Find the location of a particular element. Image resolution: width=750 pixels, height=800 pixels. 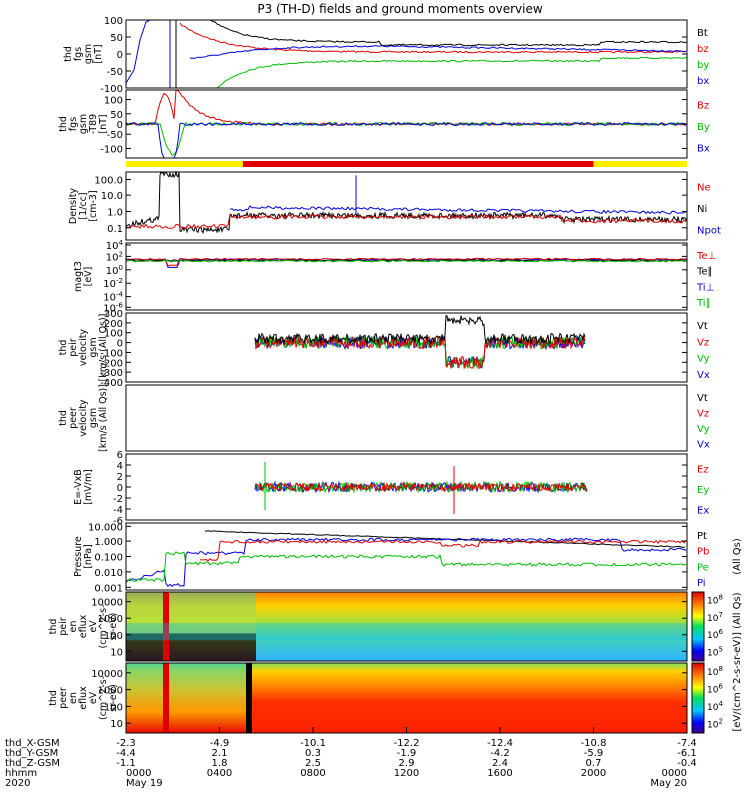

y-tick-label: 1.0 is located at coordinates (115, 212).